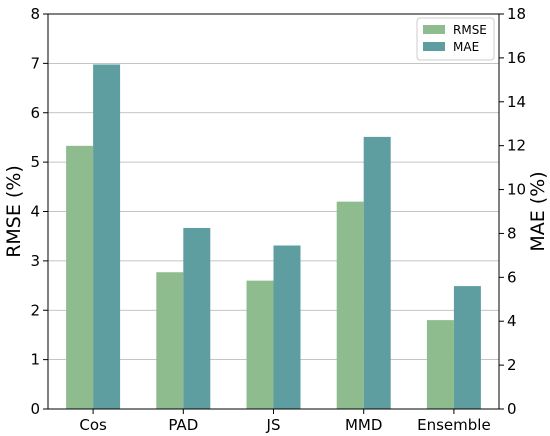 The width and height of the screenshot is (550, 436). What do you see at coordinates (363, 425) in the screenshot?
I see `x-tick-label: MMD` at bounding box center [363, 425].